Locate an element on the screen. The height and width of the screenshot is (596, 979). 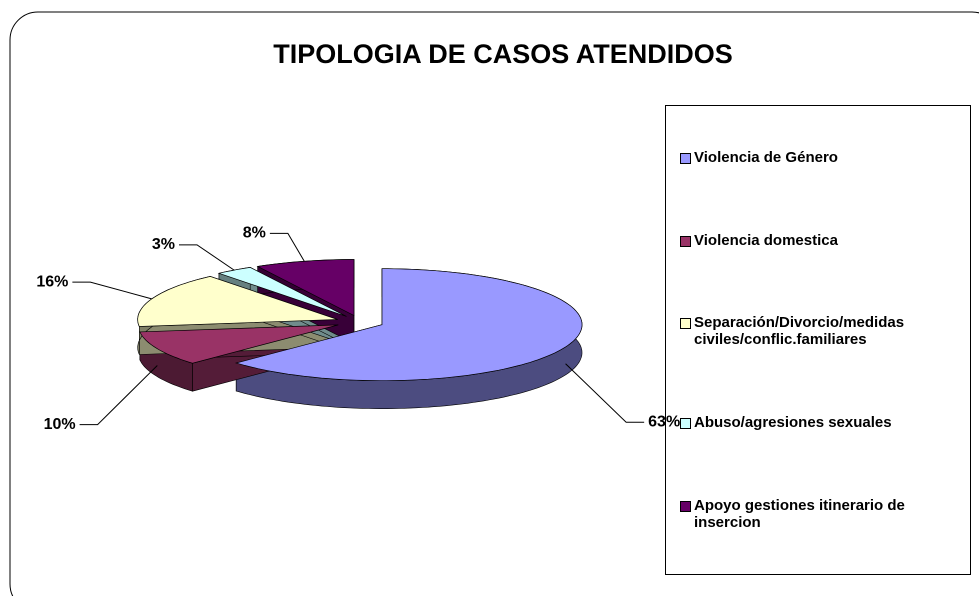
legend-label: Abuso/agresiones sexuales is located at coordinates (793, 423).